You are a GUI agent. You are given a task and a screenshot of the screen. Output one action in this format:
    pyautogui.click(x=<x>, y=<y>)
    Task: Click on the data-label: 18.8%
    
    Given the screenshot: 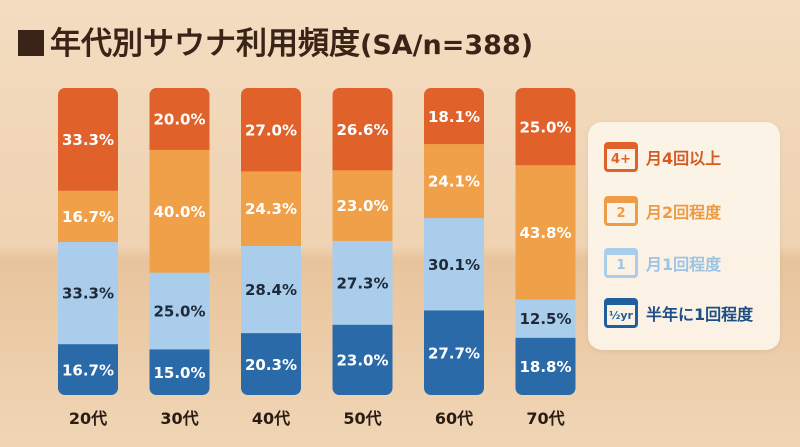 What is the action you would take?
    pyautogui.click(x=545, y=367)
    